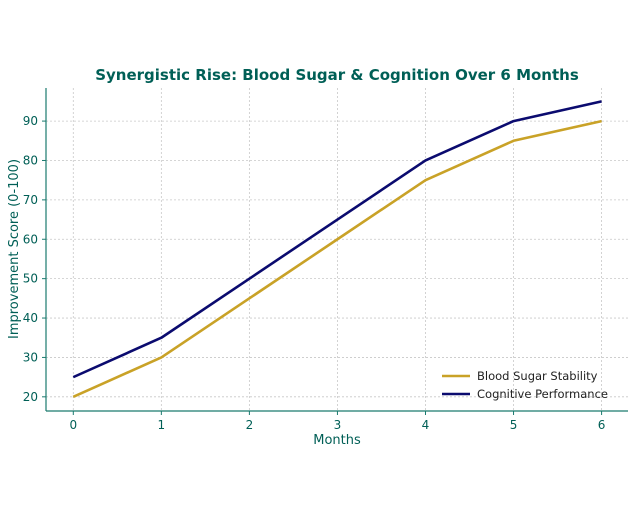 The width and height of the screenshot is (636, 515). I want to click on x-tick-label: 6, so click(602, 425).